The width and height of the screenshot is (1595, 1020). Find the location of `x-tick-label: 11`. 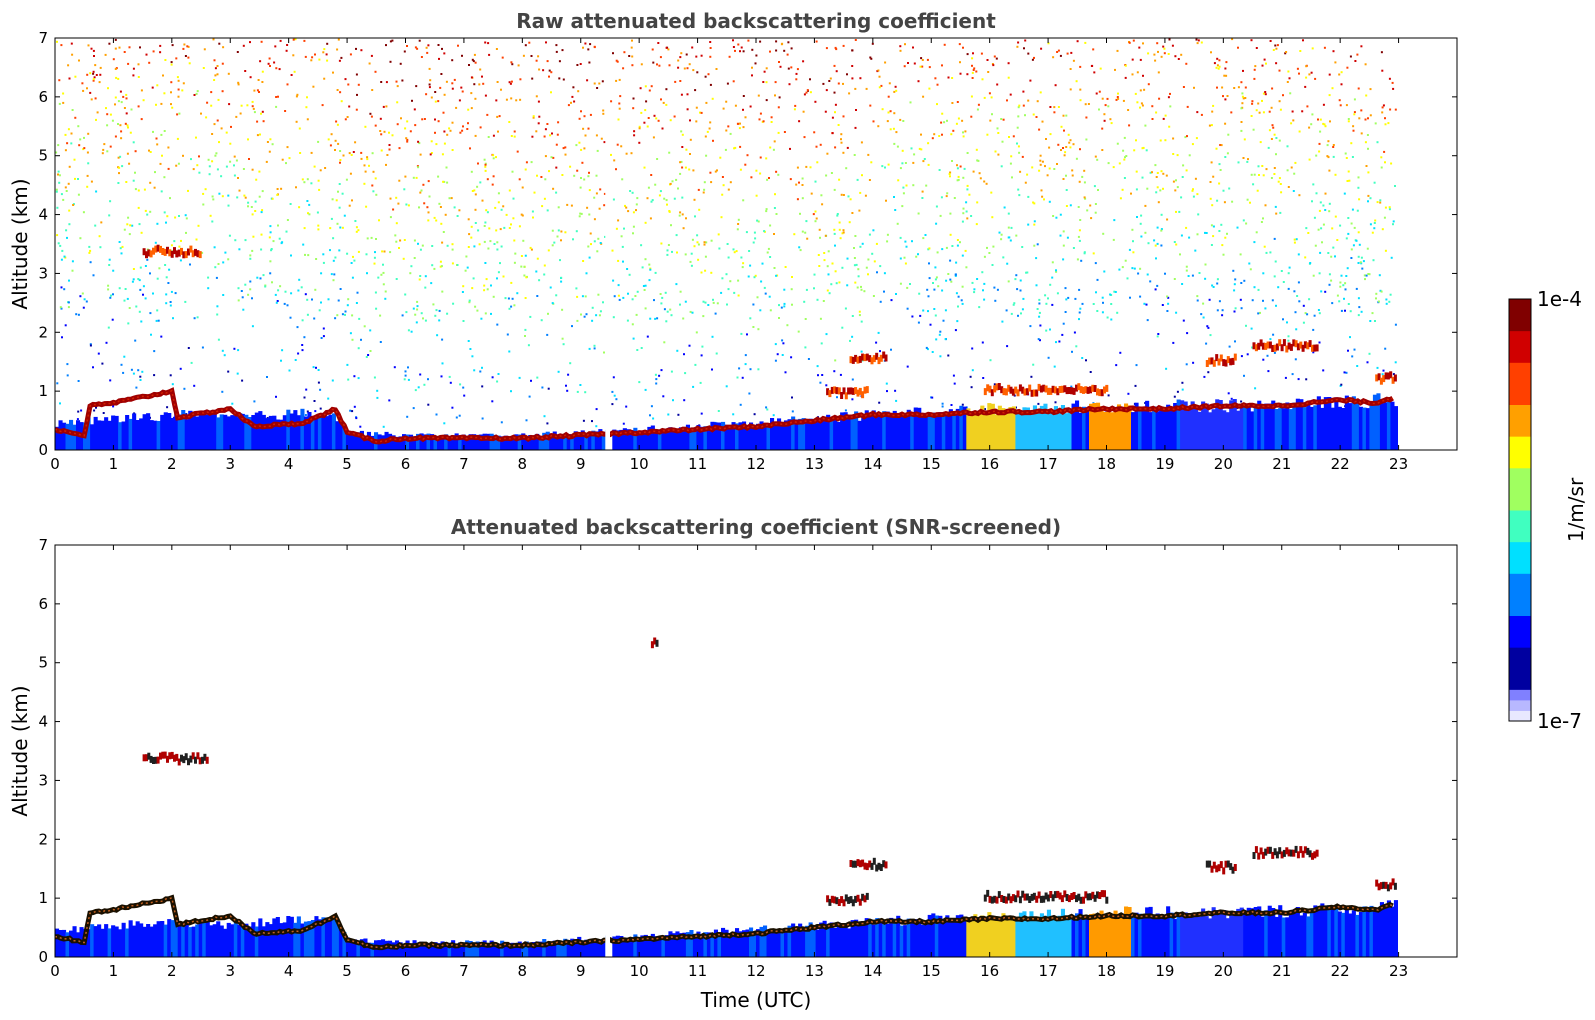

x-tick-label: 11 is located at coordinates (697, 464).